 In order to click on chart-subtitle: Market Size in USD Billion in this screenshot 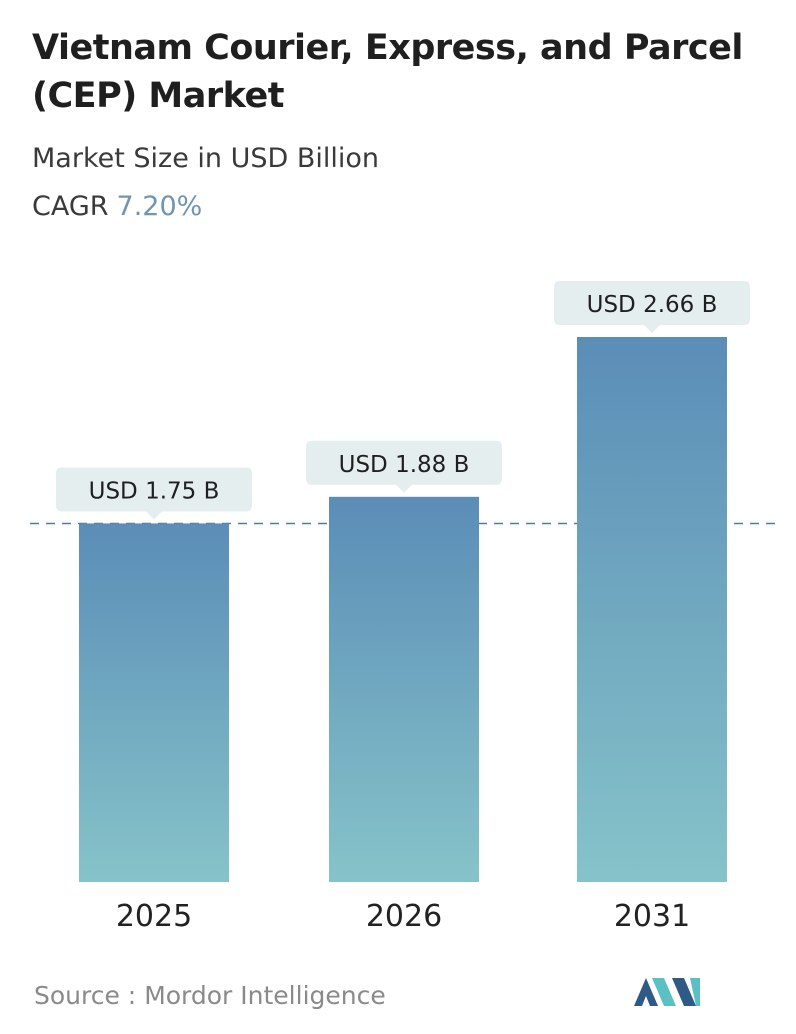, I will do `click(206, 158)`.